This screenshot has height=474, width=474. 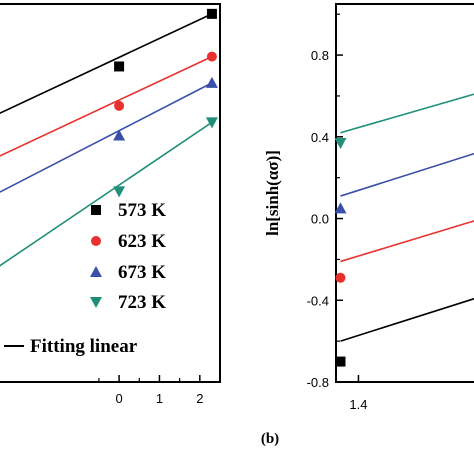 What do you see at coordinates (320, 55) in the screenshot?
I see `y-tick-label-b-4: 0.8` at bounding box center [320, 55].